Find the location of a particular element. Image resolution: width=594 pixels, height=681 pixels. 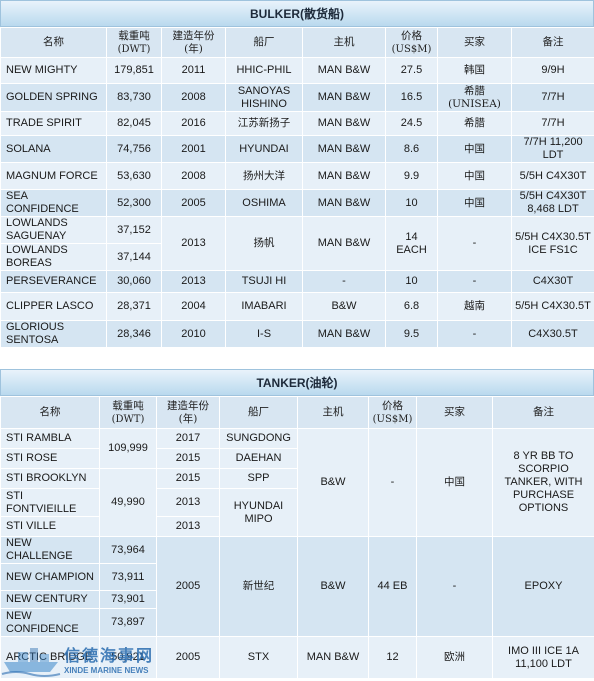

price-value: 9.5 is located at coordinates (412, 334).